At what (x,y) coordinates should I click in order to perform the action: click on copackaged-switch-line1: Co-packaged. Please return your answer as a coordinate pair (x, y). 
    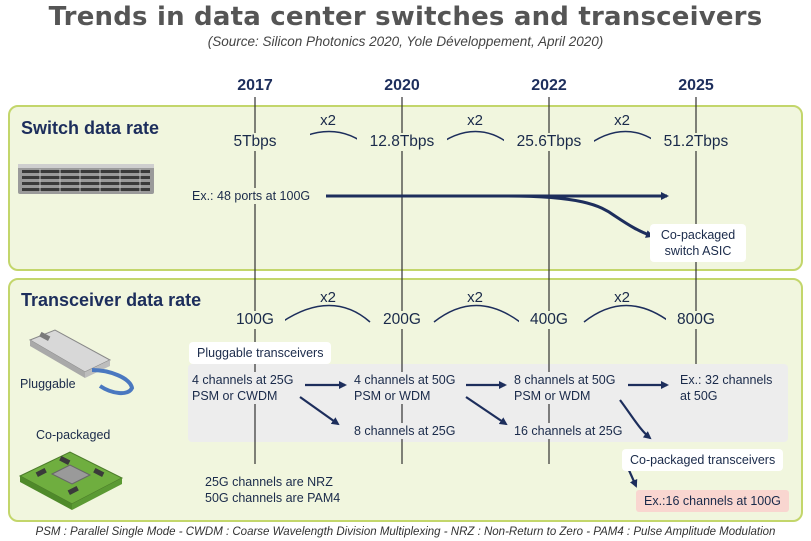
    Looking at the image, I should click on (698, 235).